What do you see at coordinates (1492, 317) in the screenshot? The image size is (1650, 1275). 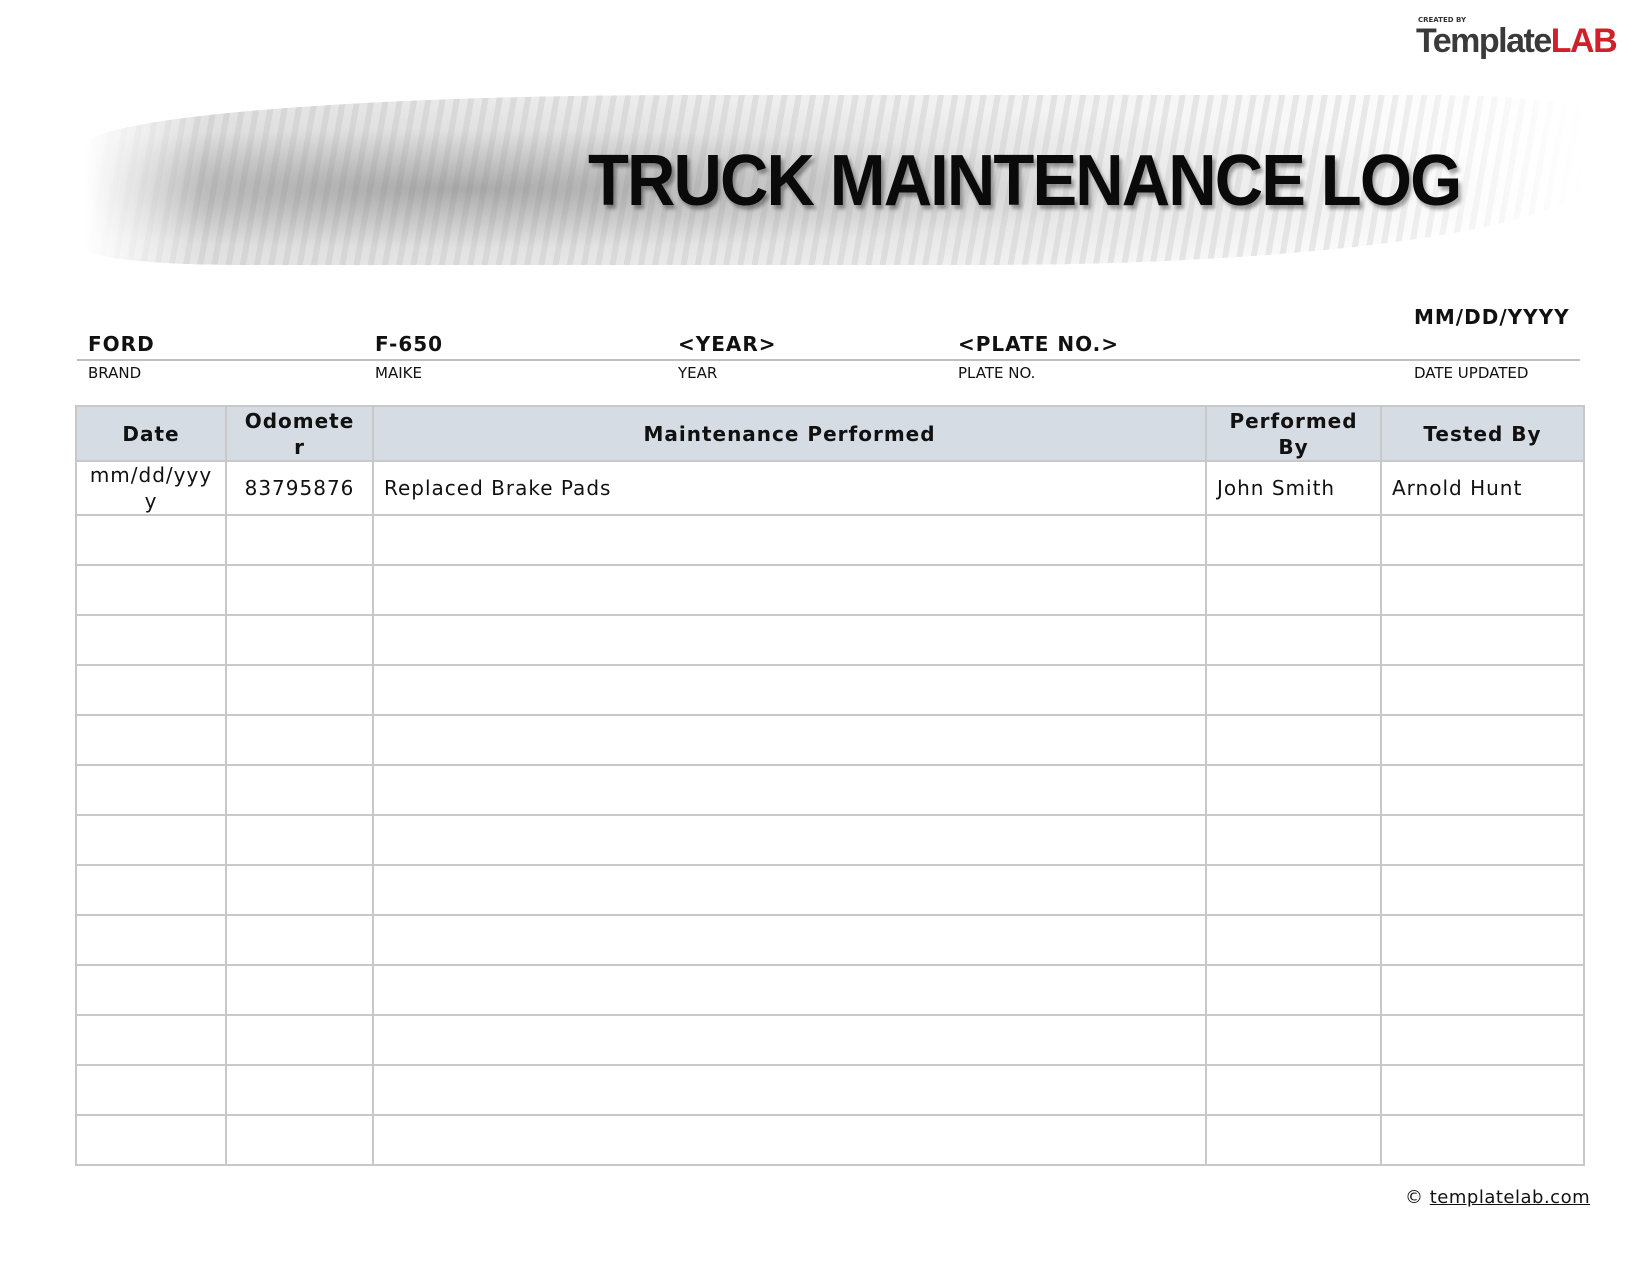 I see `date-updated-value: MM/DD/YYYY` at bounding box center [1492, 317].